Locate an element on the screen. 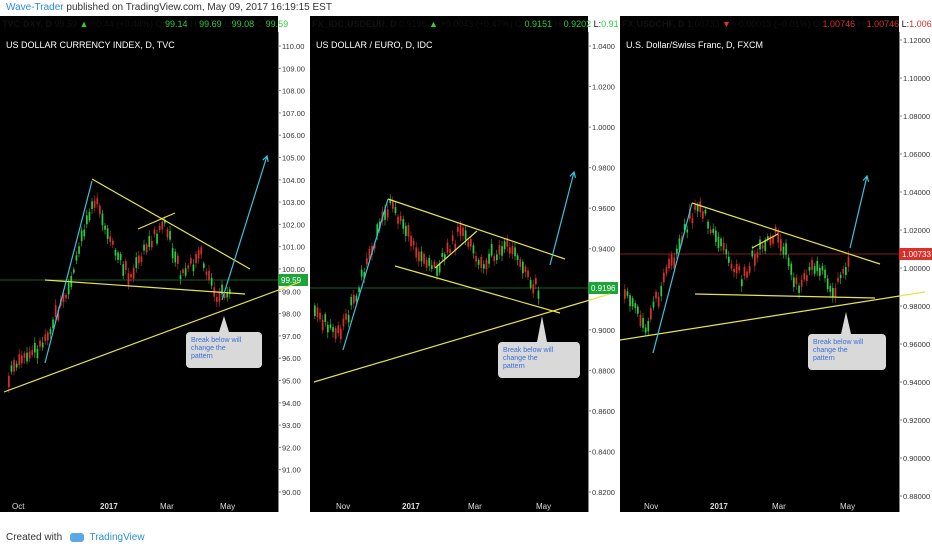 The width and height of the screenshot is (932, 550). y-tick-label: 95.00 is located at coordinates (291, 381).